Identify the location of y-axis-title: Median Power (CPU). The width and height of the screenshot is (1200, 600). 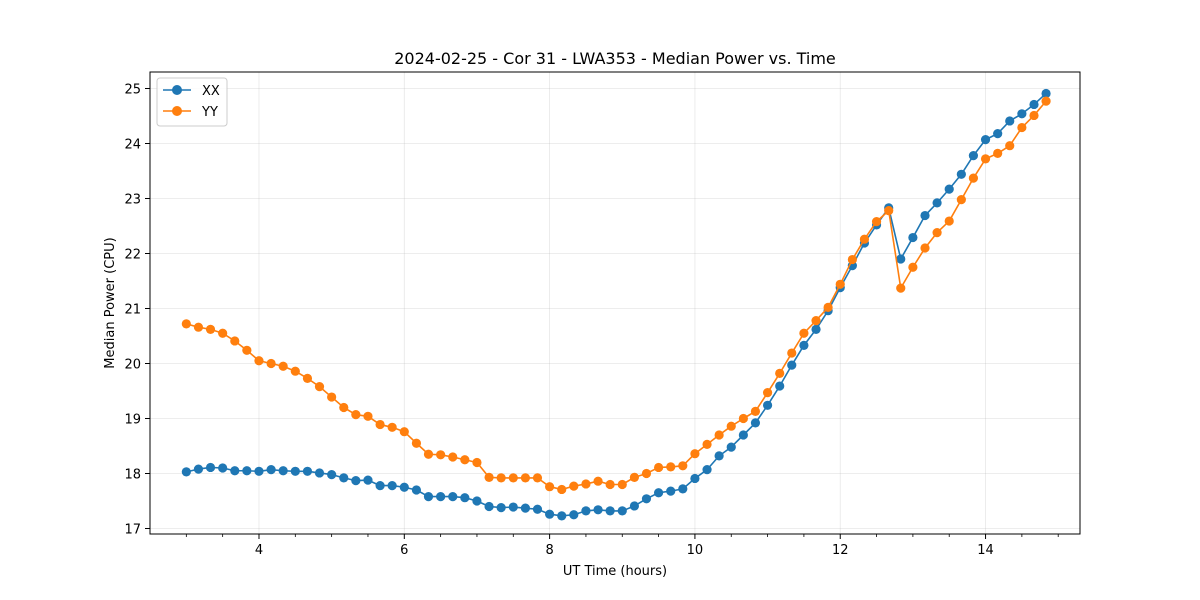
(110, 302).